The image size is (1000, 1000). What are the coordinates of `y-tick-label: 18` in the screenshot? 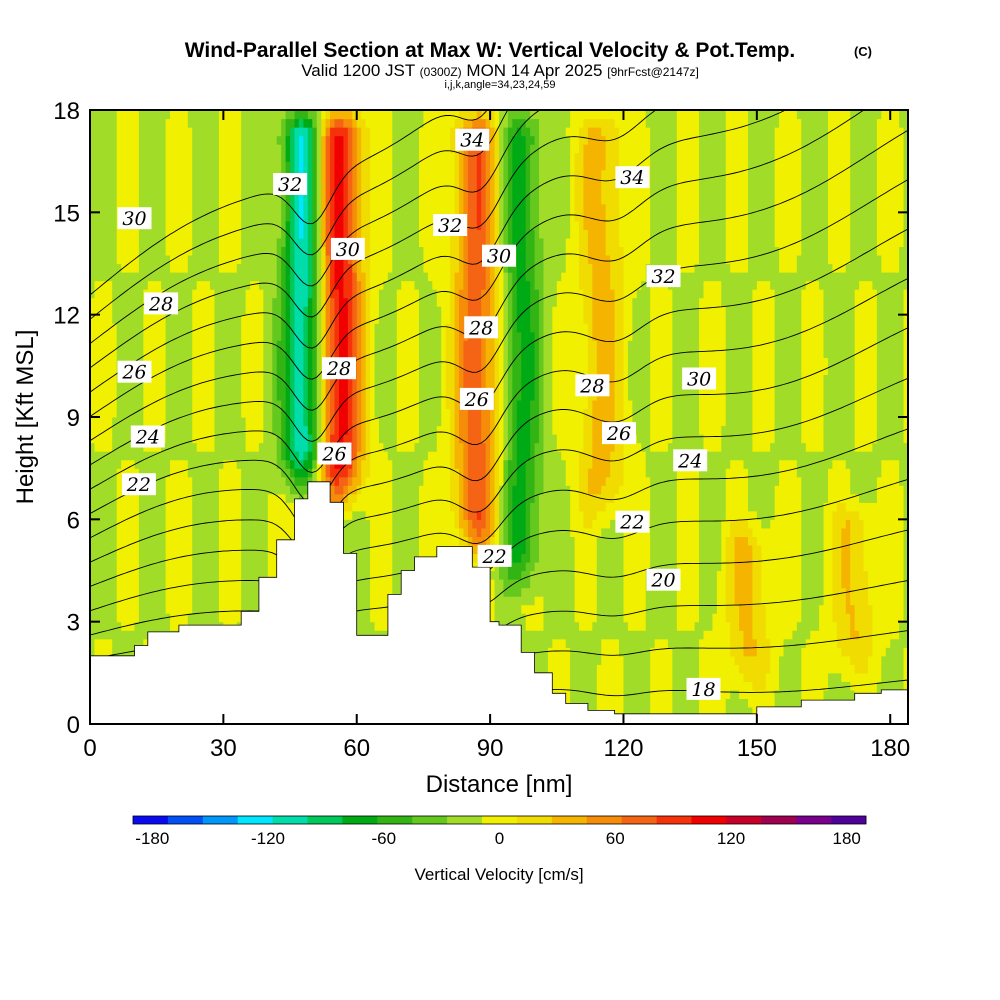 It's located at (66, 111).